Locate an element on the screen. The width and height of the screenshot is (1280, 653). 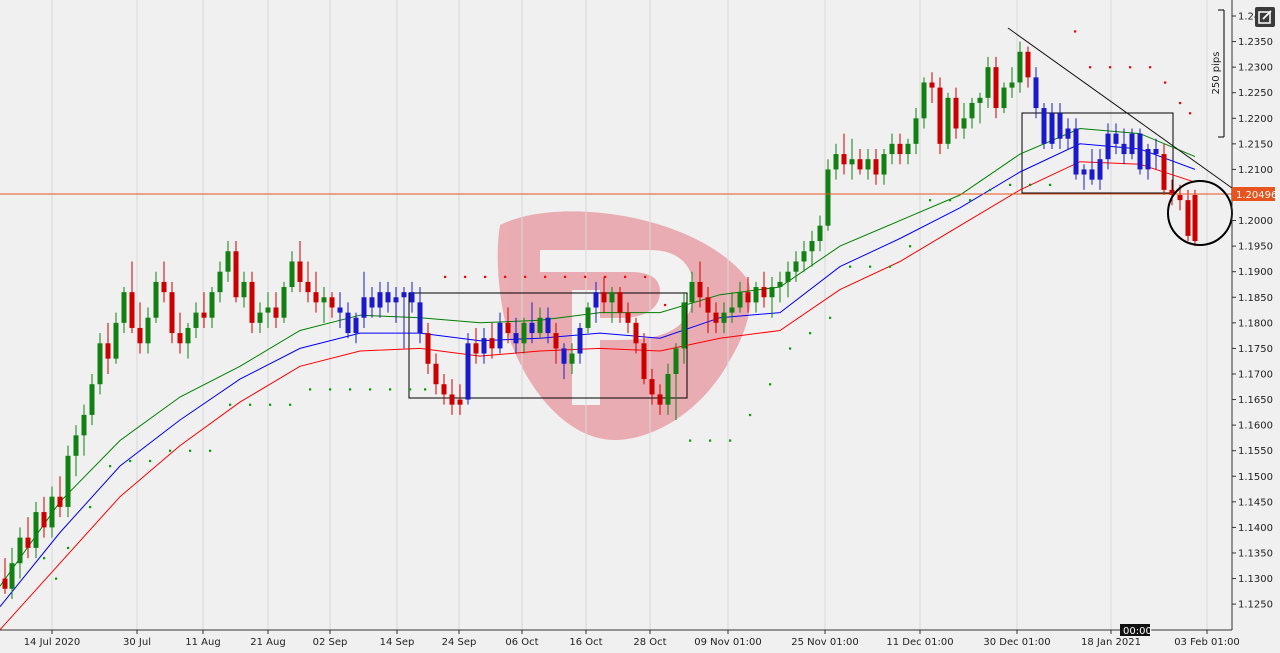
y-tick-label: 1.2250 is located at coordinates (1255, 93).